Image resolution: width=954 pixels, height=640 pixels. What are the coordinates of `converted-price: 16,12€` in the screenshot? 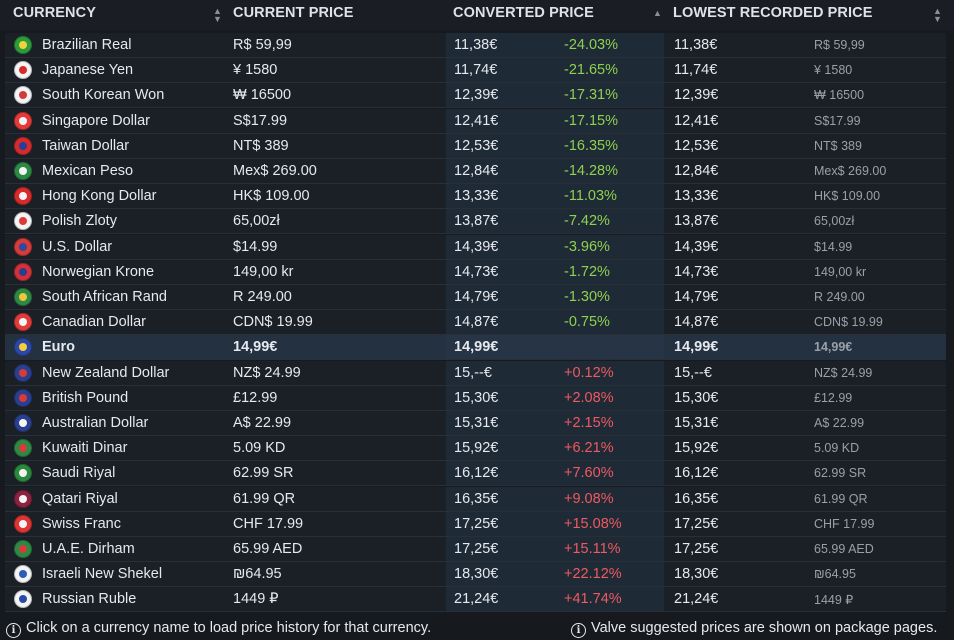 It's located at (476, 473).